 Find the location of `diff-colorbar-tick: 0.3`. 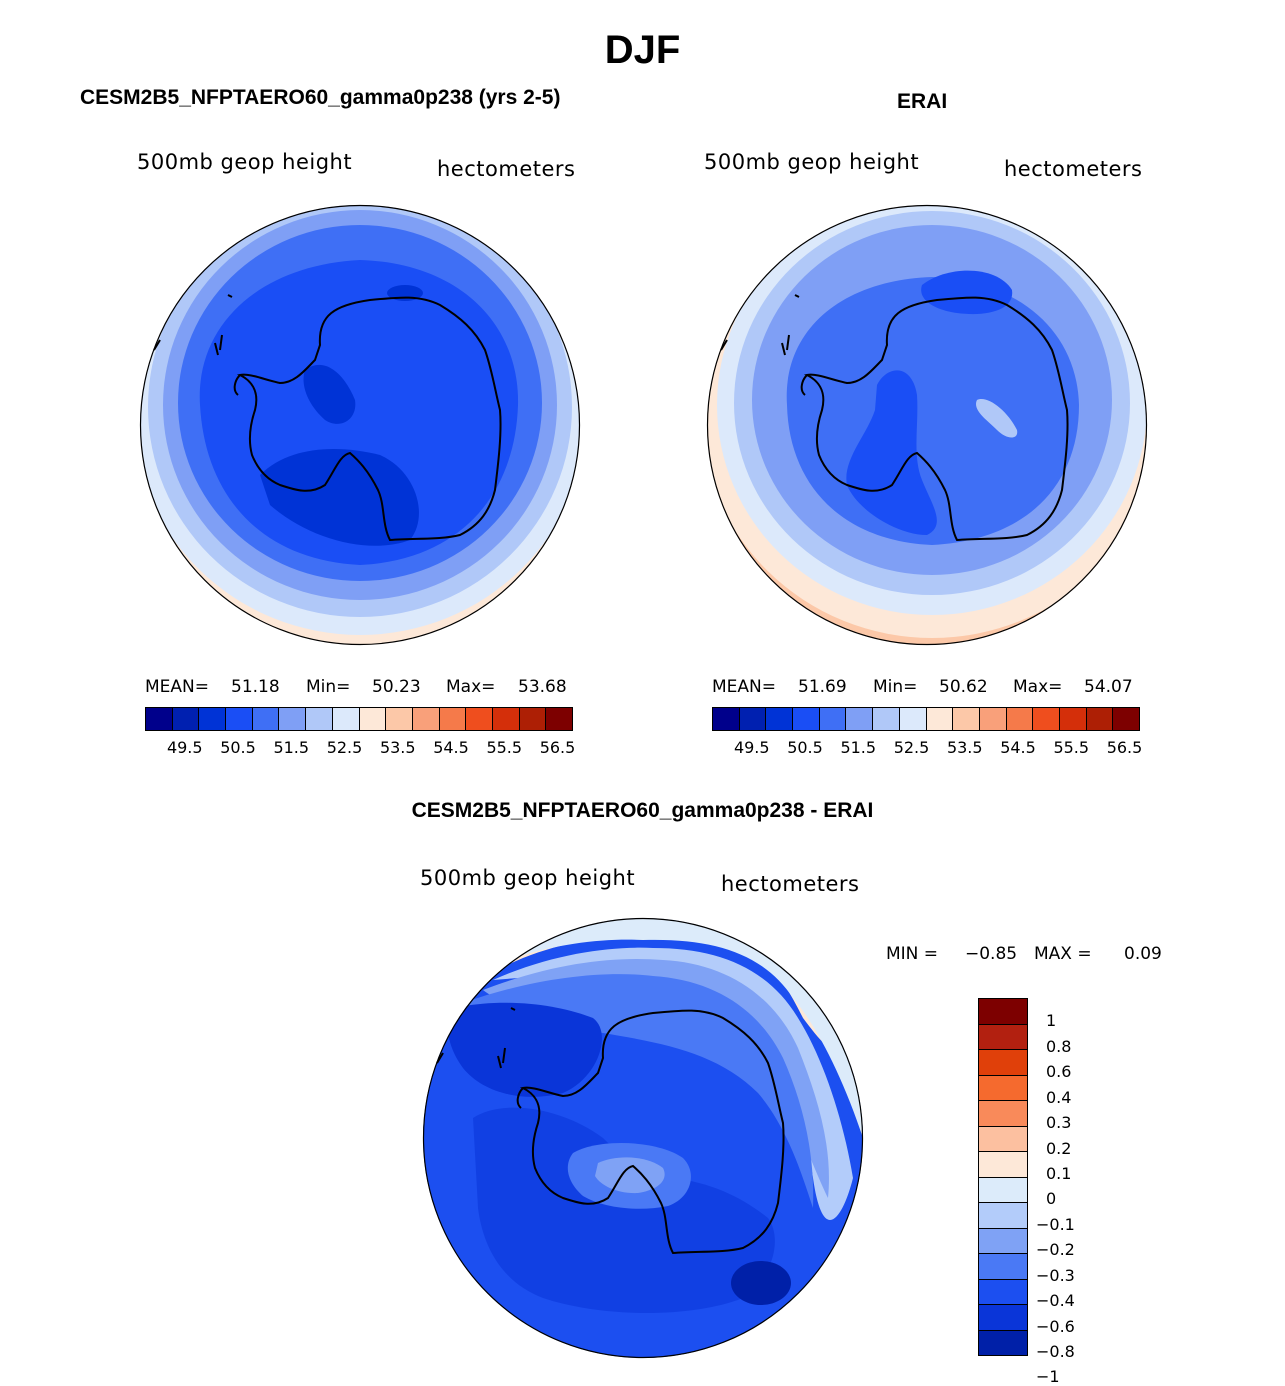

diff-colorbar-tick: 0.3 is located at coordinates (1059, 1123).